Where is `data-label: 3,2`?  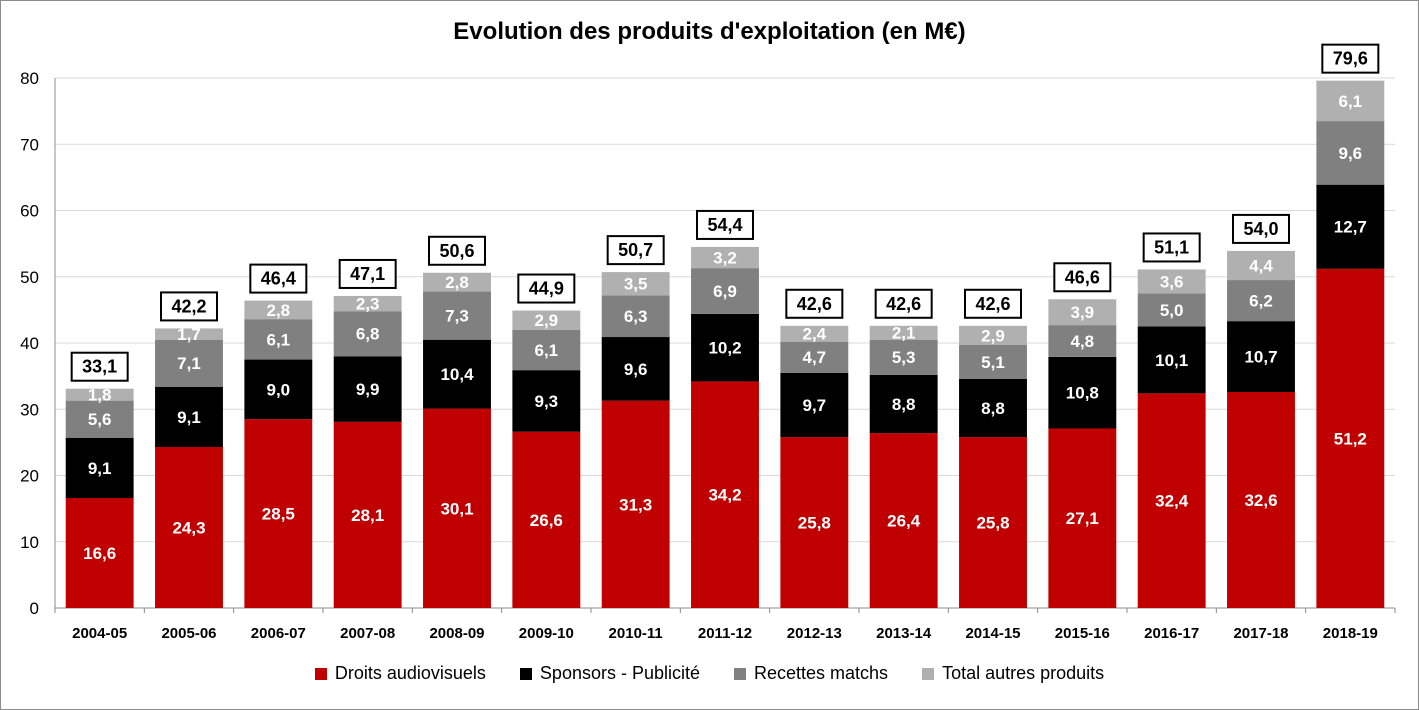
data-label: 3,2 is located at coordinates (725, 258).